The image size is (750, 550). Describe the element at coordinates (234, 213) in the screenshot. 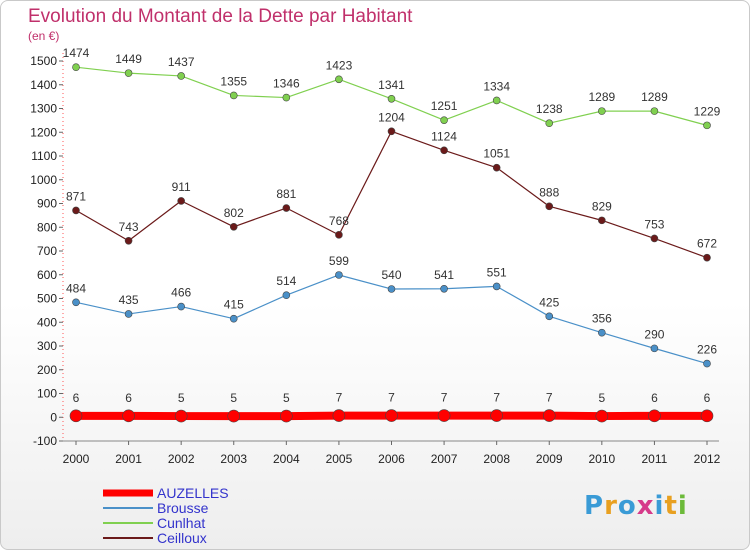

I see `data-label: 802` at that location.